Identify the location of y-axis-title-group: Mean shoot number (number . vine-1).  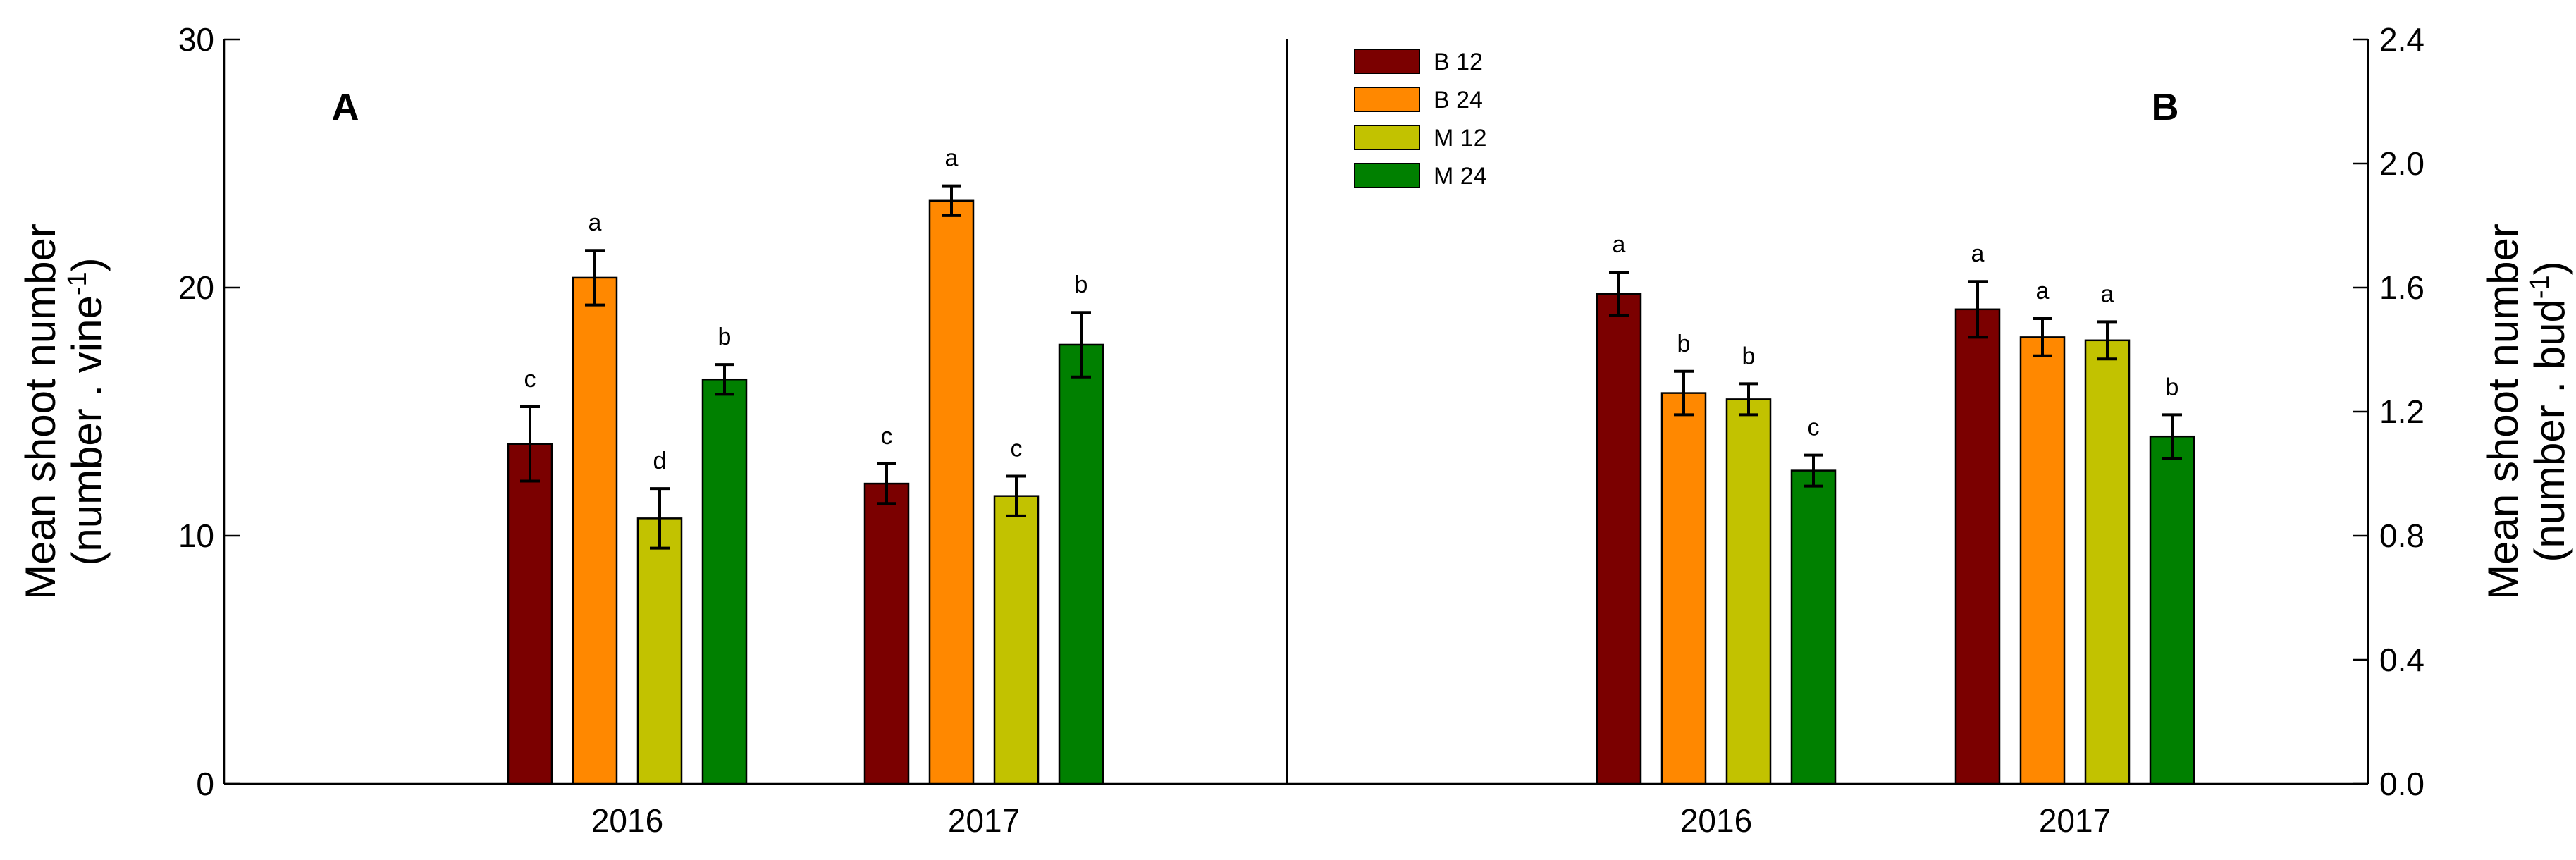
(64, 412).